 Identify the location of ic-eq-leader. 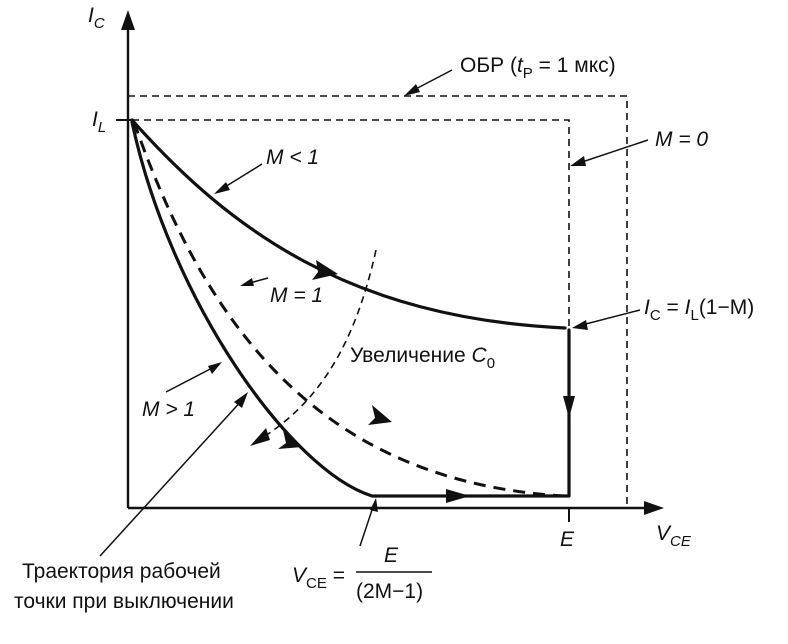
(609, 318).